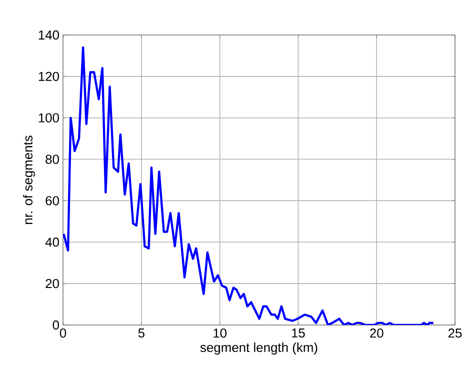 The image size is (474, 377). What do you see at coordinates (377, 333) in the screenshot?
I see `x-tick-label: 20` at bounding box center [377, 333].